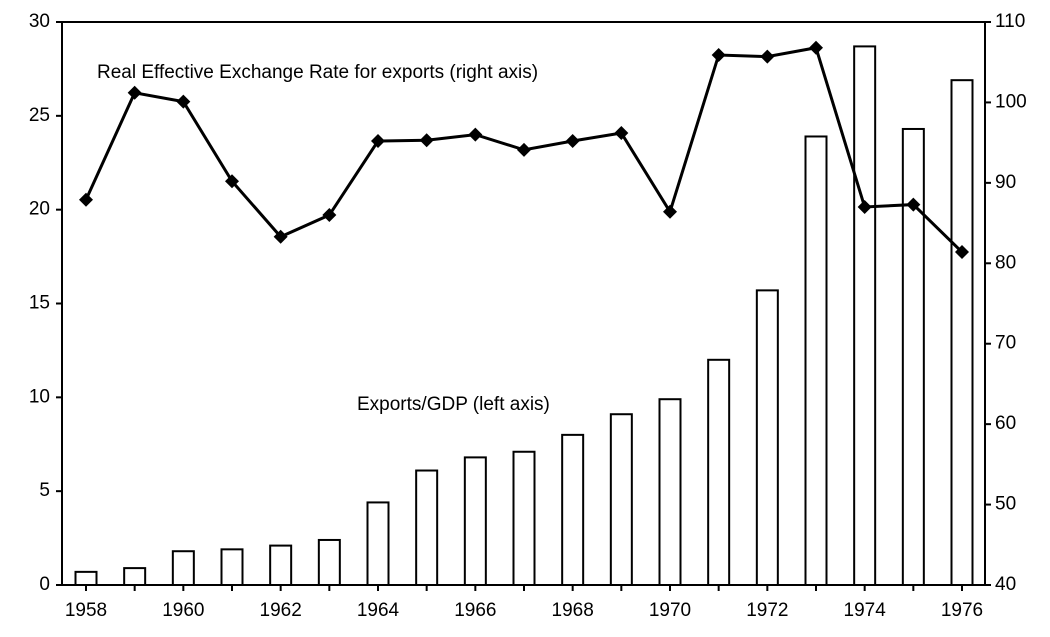  What do you see at coordinates (39, 396) in the screenshot?
I see `y-tick-label: 10` at bounding box center [39, 396].